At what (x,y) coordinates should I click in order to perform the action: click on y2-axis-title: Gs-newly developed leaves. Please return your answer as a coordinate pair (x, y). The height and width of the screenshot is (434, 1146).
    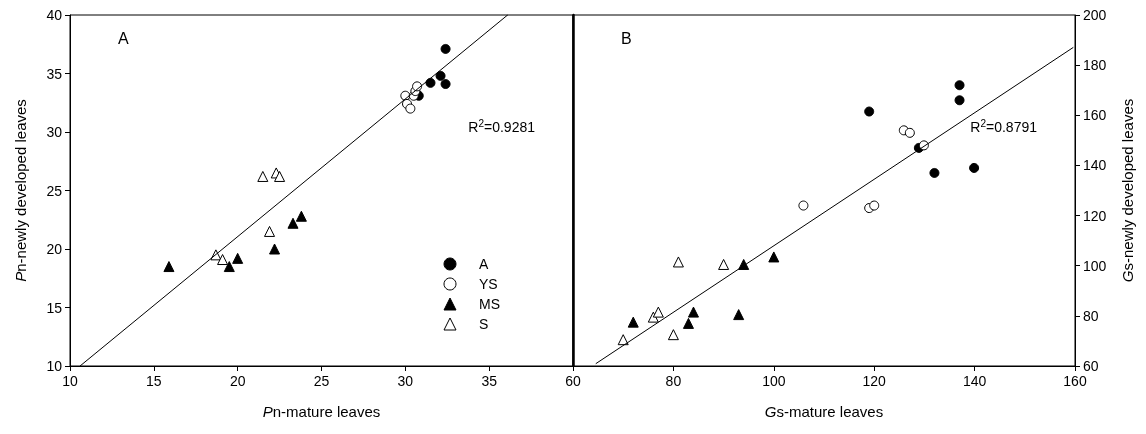
    Looking at the image, I should click on (1127, 190).